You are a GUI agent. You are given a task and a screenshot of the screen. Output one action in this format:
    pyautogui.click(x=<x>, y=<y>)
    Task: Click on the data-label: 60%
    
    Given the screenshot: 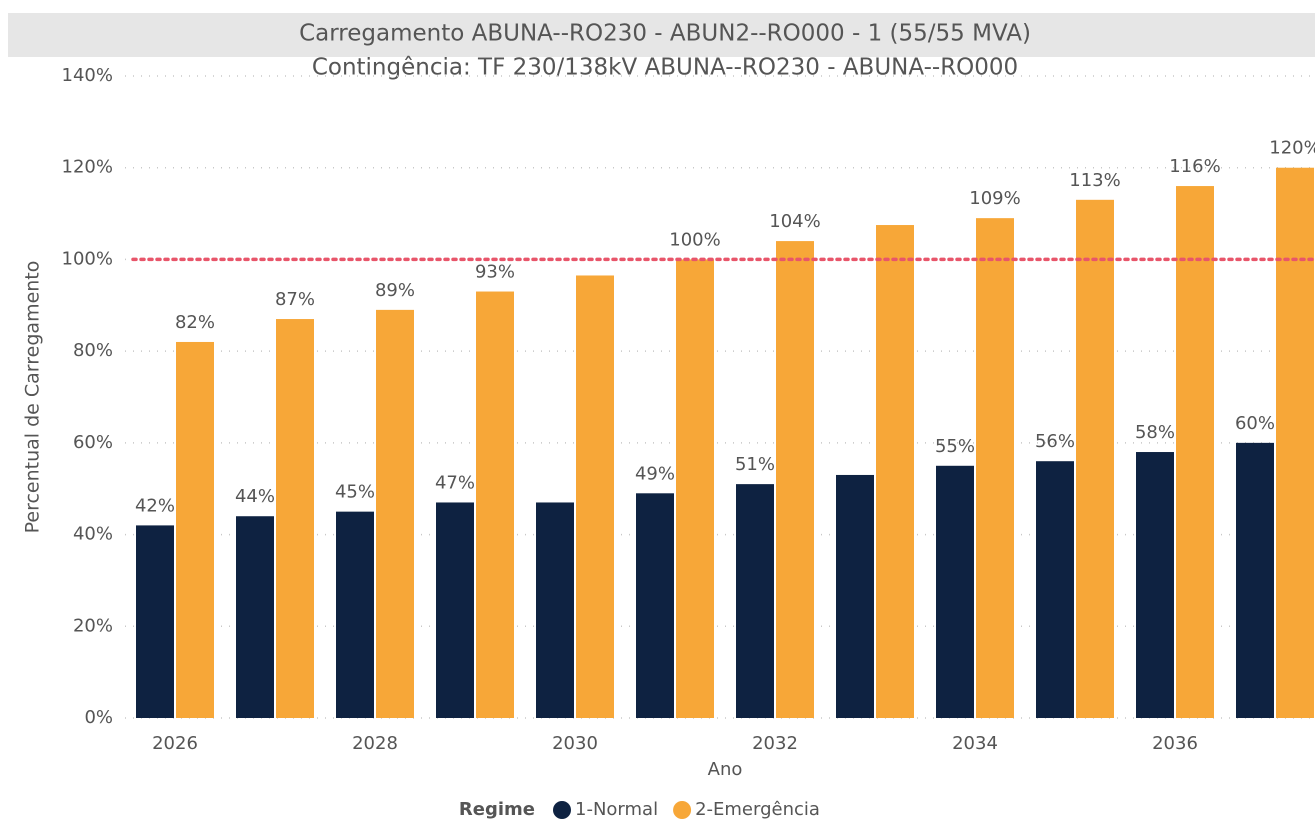 What is the action you would take?
    pyautogui.click(x=1255, y=423)
    